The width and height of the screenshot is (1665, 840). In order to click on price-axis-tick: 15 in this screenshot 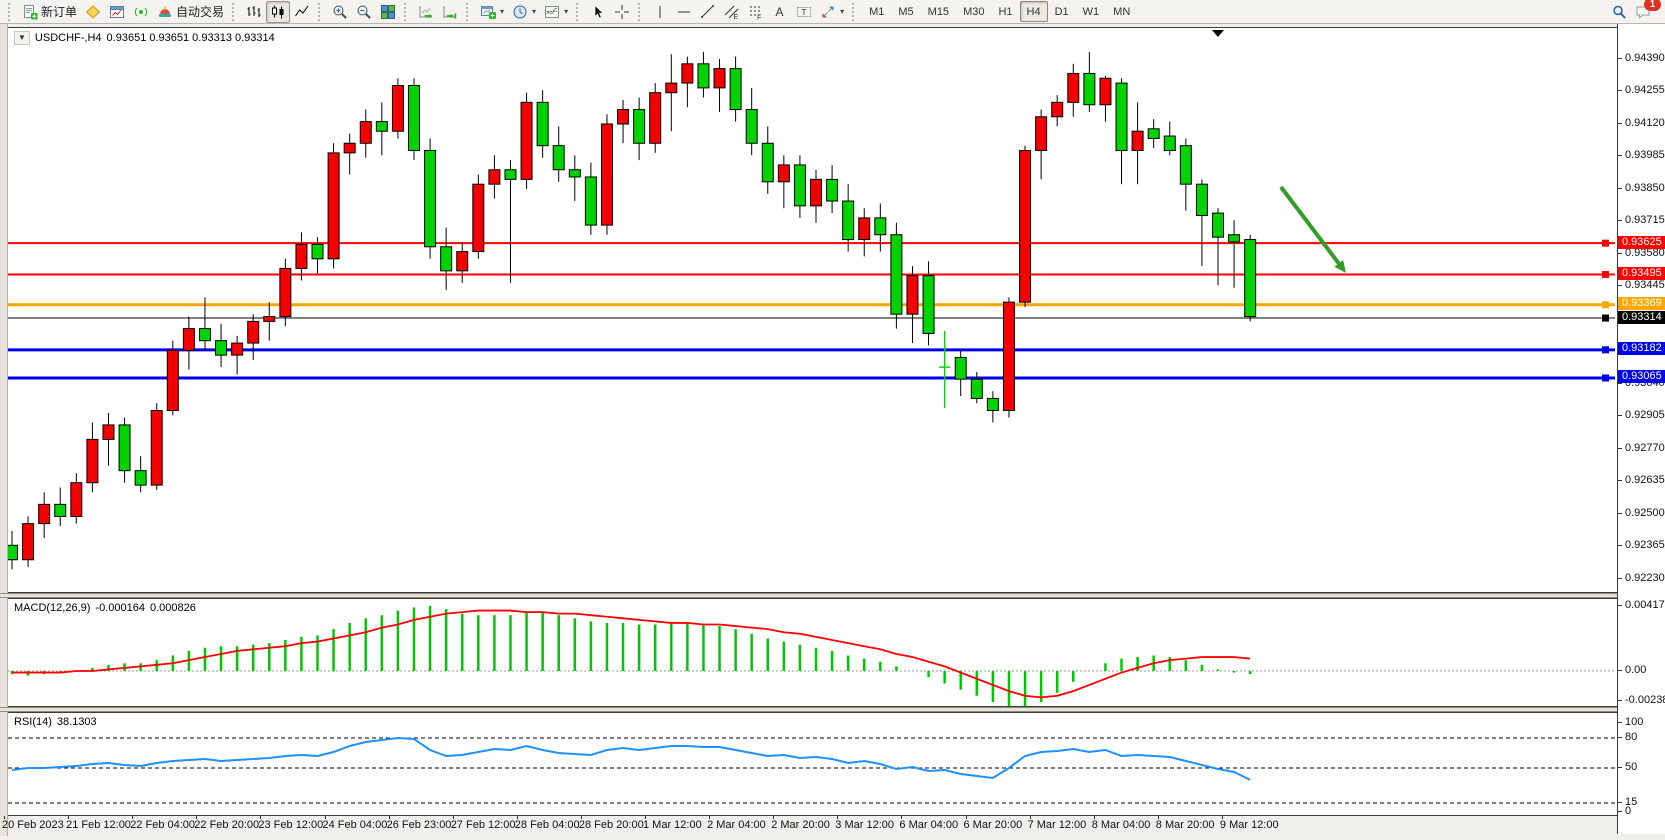, I will do `click(1631, 802)`.